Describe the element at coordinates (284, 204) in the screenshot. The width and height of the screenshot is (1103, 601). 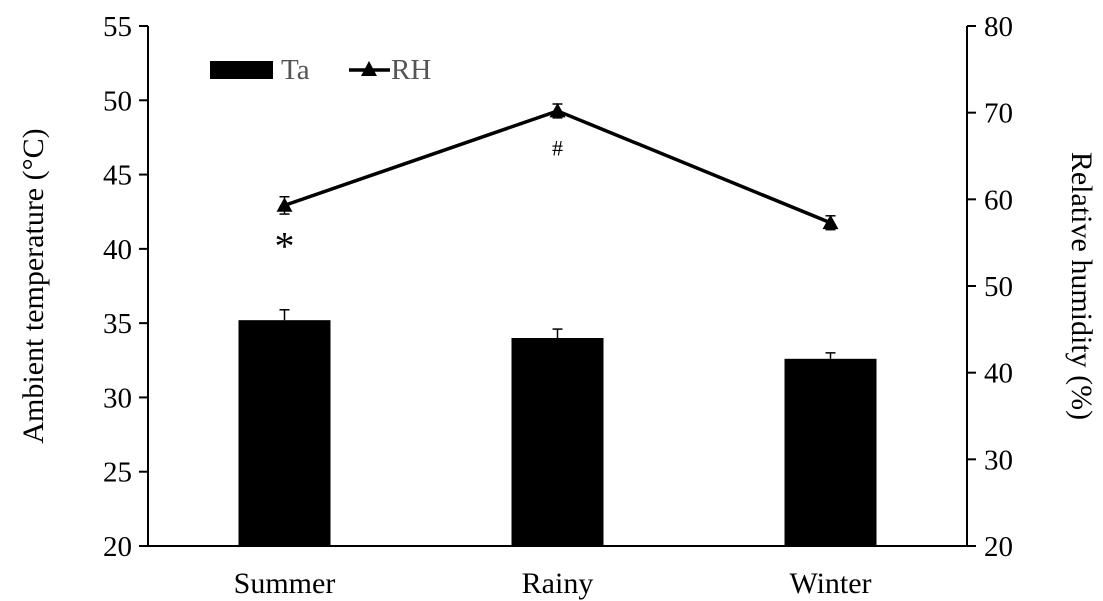
I see `rh-point-summer` at that location.